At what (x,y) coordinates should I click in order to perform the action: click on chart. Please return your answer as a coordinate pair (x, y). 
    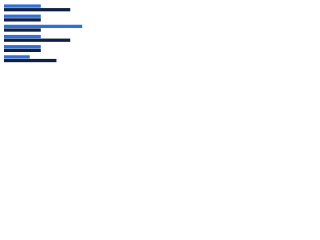
    Looking at the image, I should click on (50, 35).